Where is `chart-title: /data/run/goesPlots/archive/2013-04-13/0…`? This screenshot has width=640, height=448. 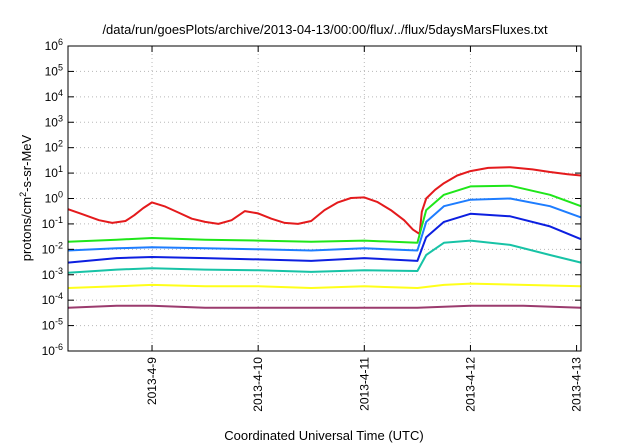 chart-title: /data/run/goesPlots/archive/2013-04-13/0… is located at coordinates (325, 29).